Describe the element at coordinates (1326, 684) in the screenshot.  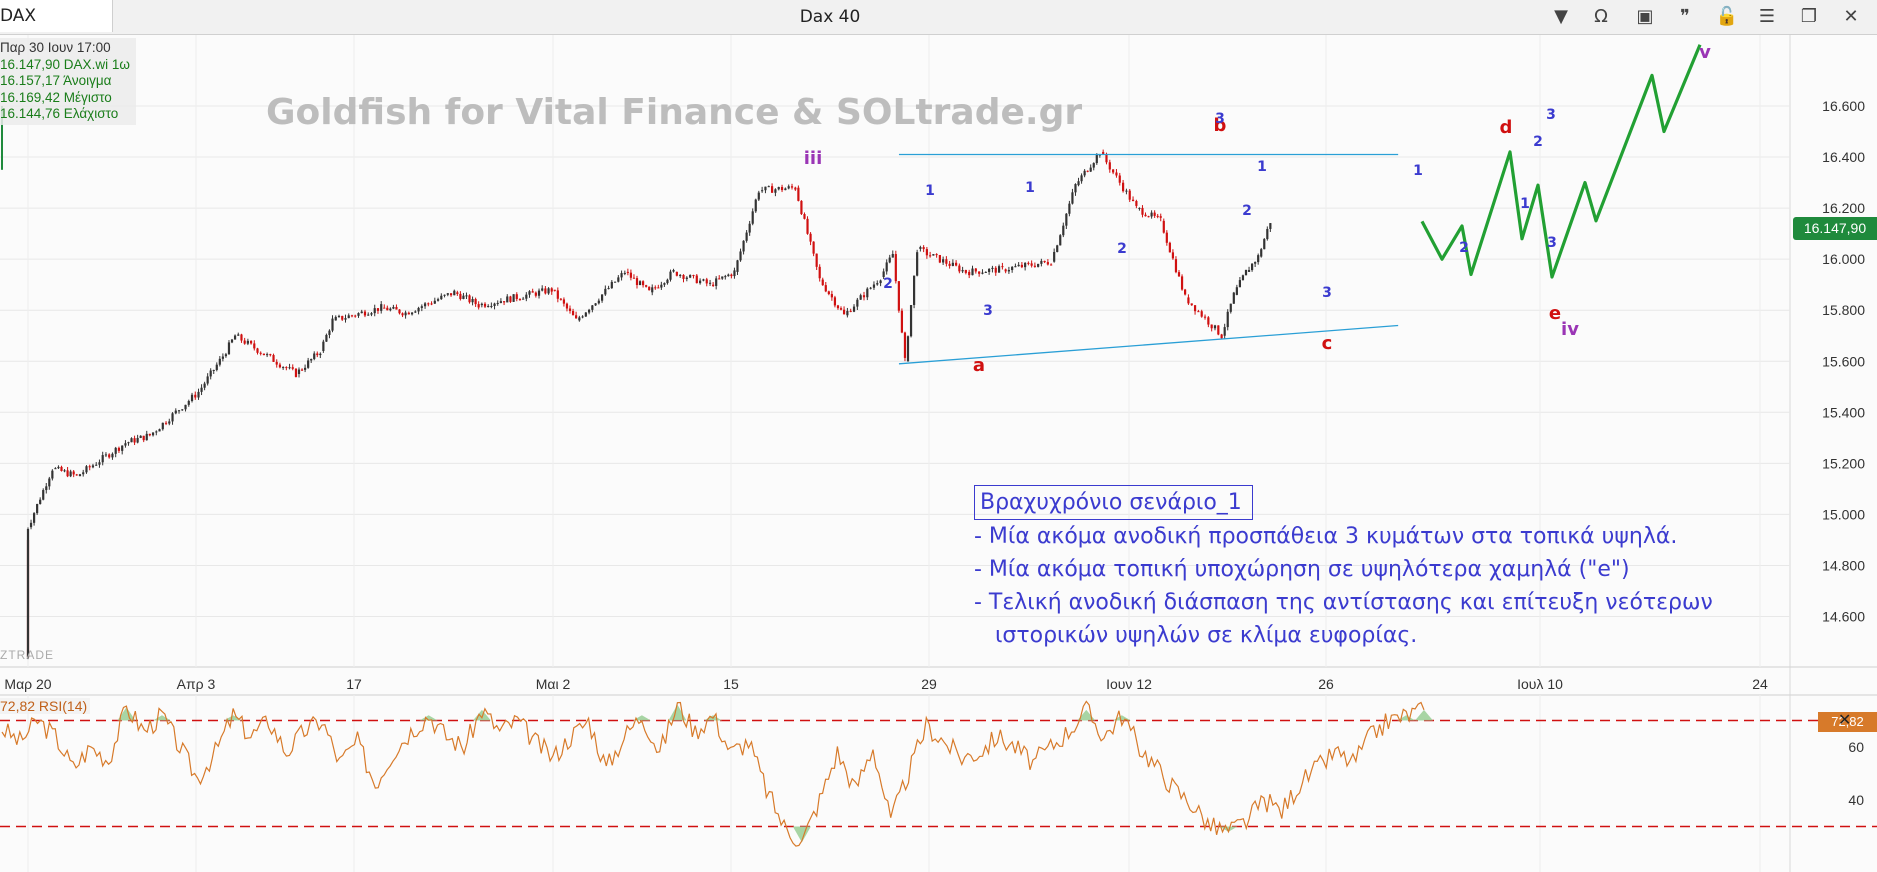
I see `x-tick-label: 26` at that location.